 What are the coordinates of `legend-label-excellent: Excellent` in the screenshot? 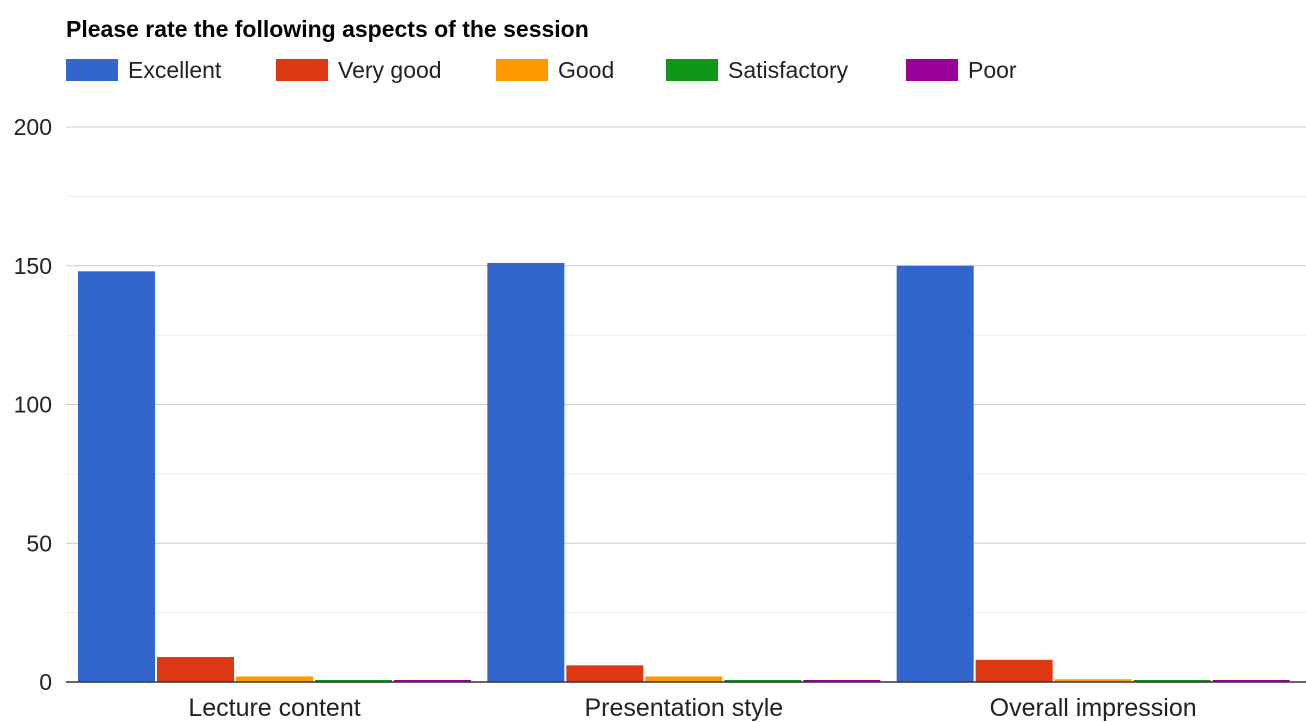 It's located at (175, 70).